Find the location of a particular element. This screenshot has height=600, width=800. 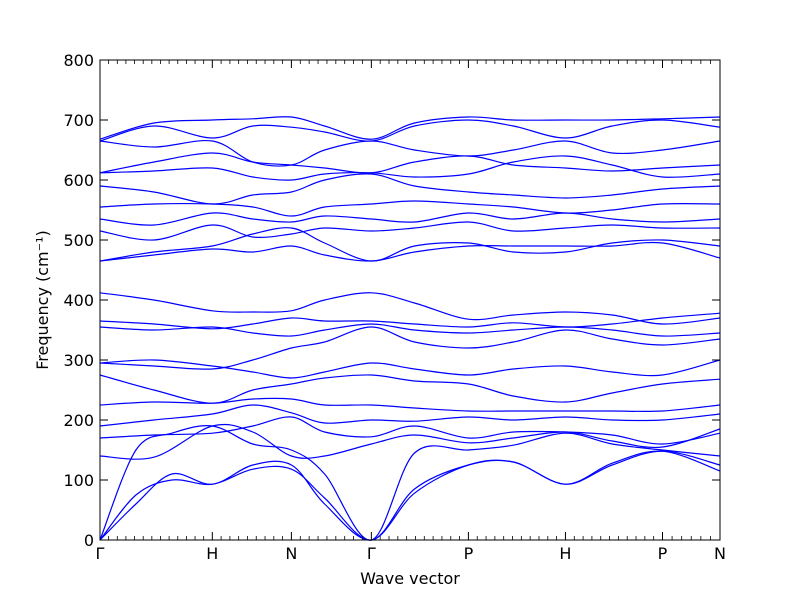

x-axis-label: Wave vector is located at coordinates (410, 578).